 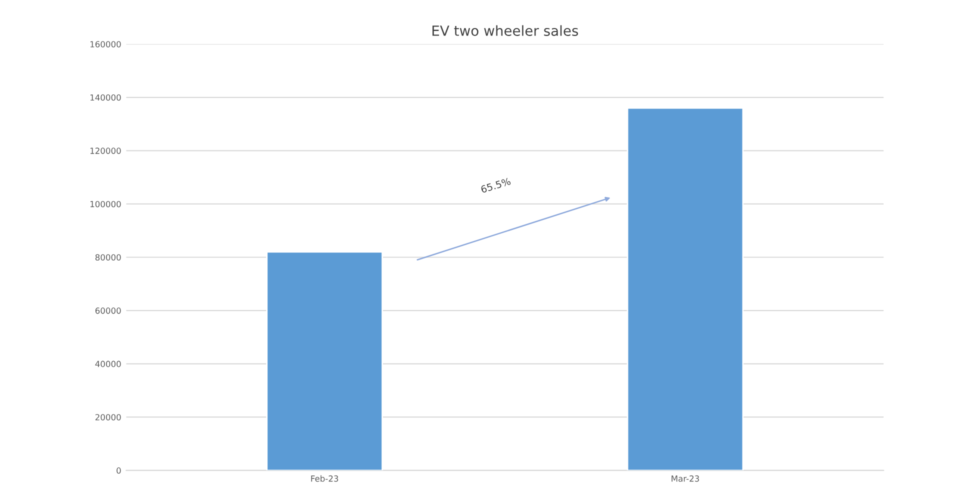 I want to click on x-tick-label: Mar-23, so click(x=685, y=478).